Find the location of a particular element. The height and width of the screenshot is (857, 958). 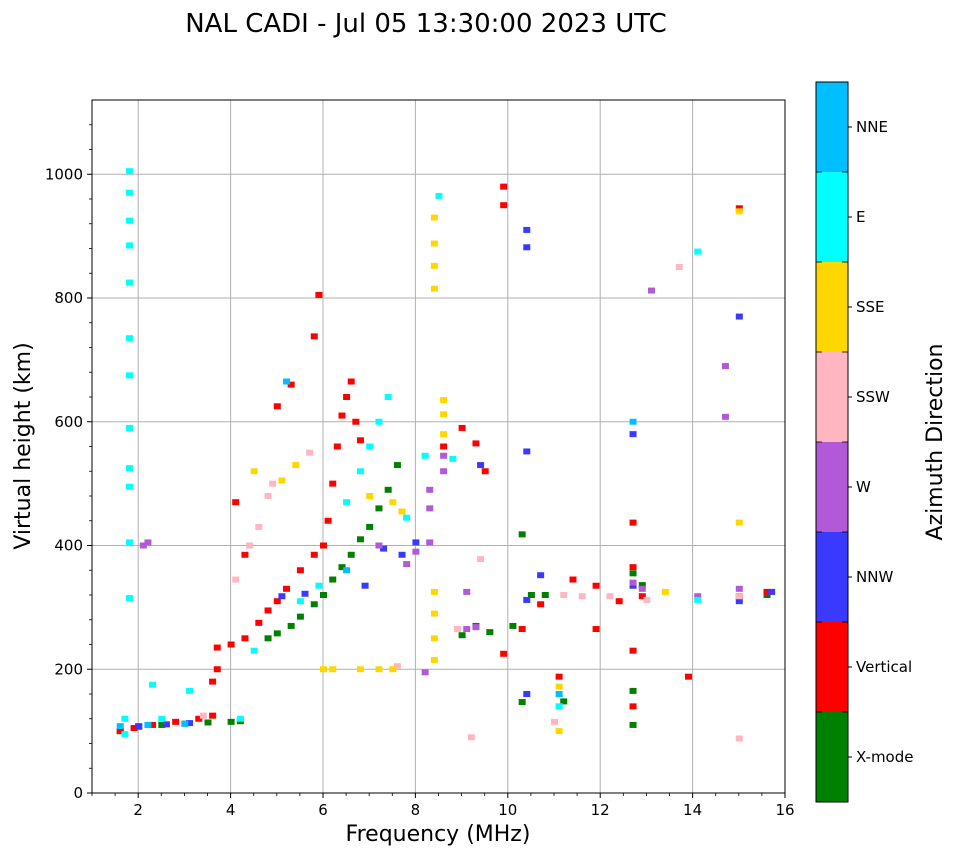

x-axis-label: Frequency (MHz) is located at coordinates (438, 834).